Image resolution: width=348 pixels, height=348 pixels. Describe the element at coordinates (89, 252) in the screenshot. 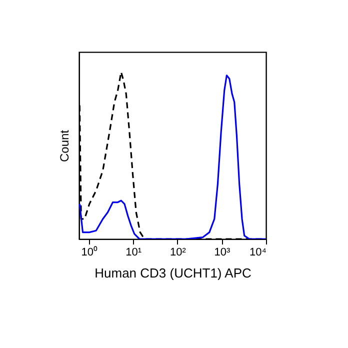

I see `x-tick-label: 10⁰` at that location.